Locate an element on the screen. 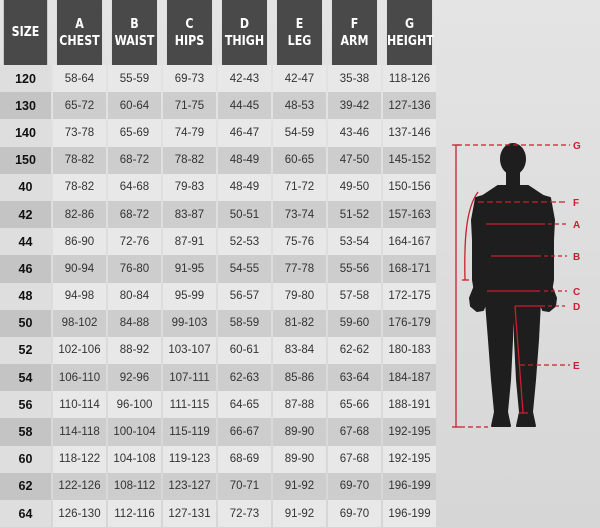  column-header-hips: C HIPS is located at coordinates (189, 32).